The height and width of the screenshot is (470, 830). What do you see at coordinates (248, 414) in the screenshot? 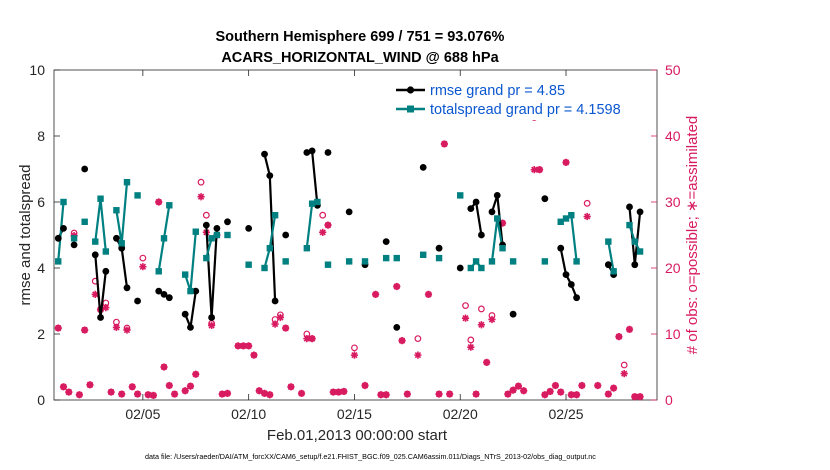
I see `x-tick-label: 02/10` at bounding box center [248, 414].